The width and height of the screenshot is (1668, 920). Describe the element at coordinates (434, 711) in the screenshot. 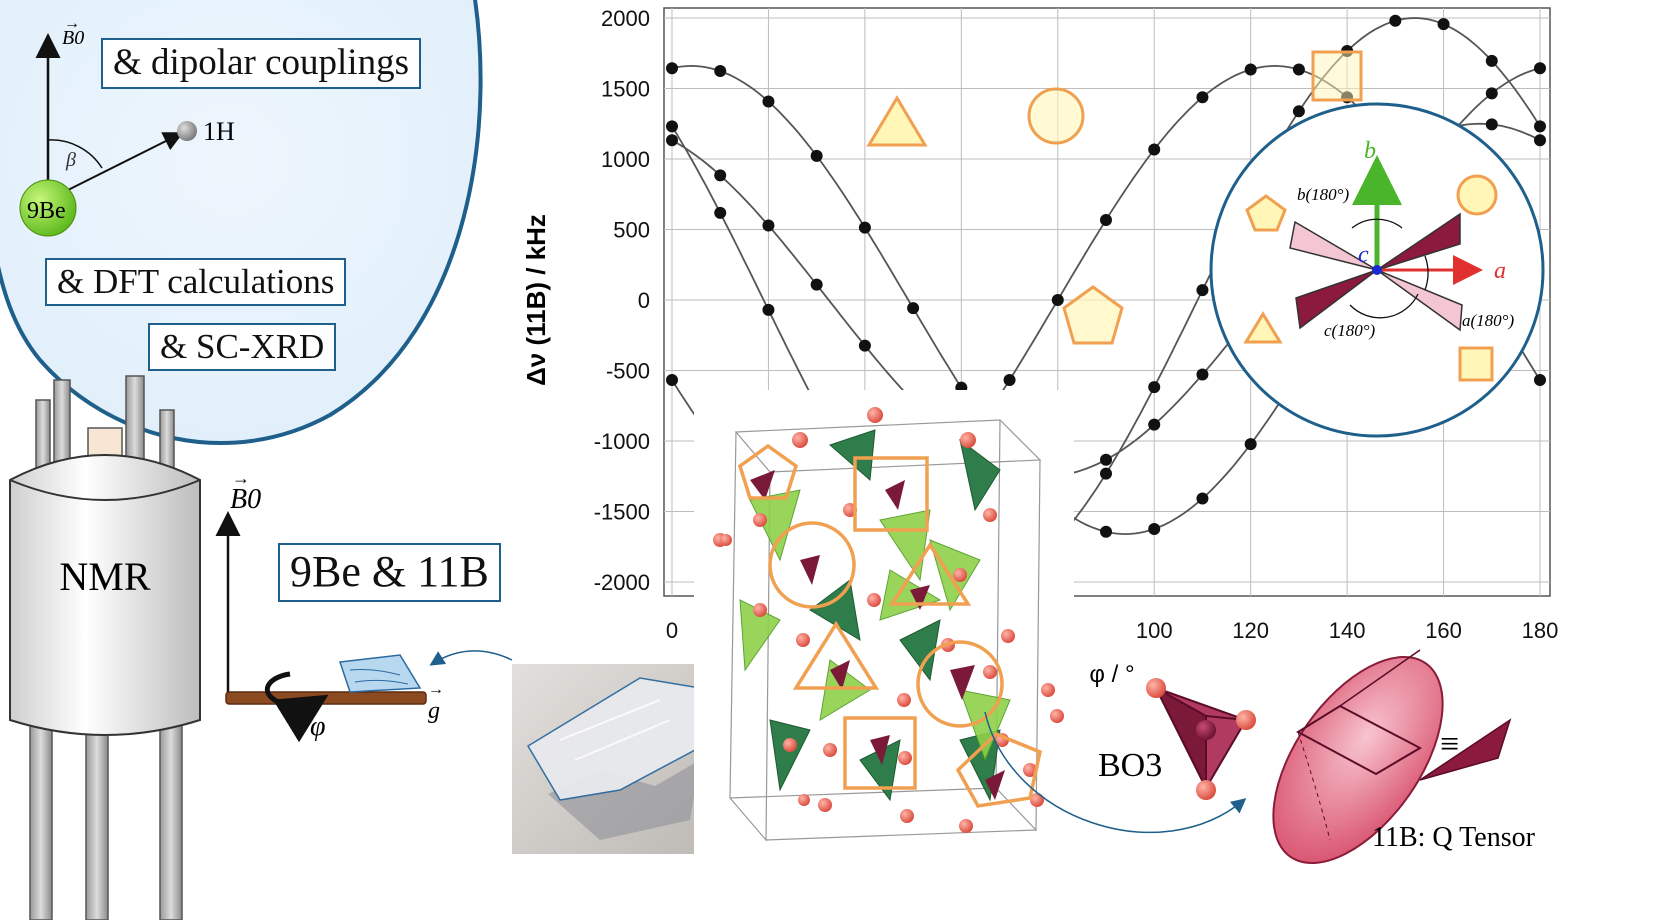

I see `g-label: g` at that location.